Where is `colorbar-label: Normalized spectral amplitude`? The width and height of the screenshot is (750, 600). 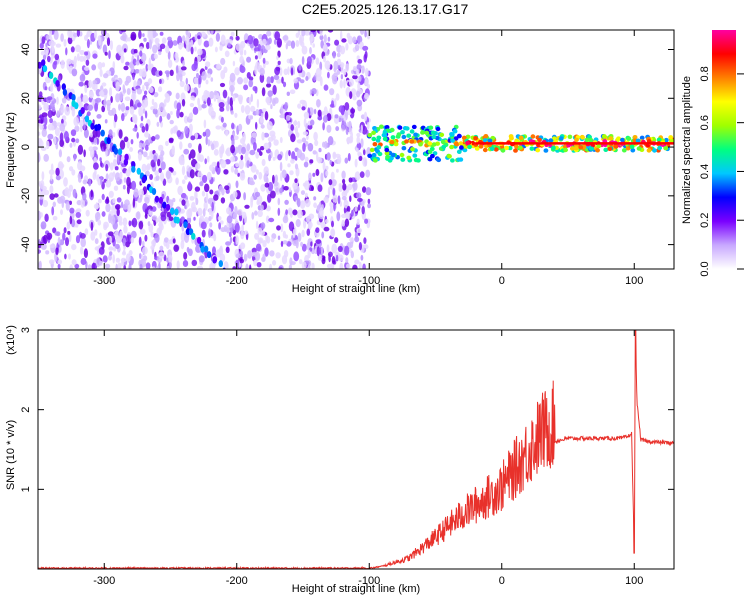
colorbar-label: Normalized spectral amplitude is located at coordinates (687, 150).